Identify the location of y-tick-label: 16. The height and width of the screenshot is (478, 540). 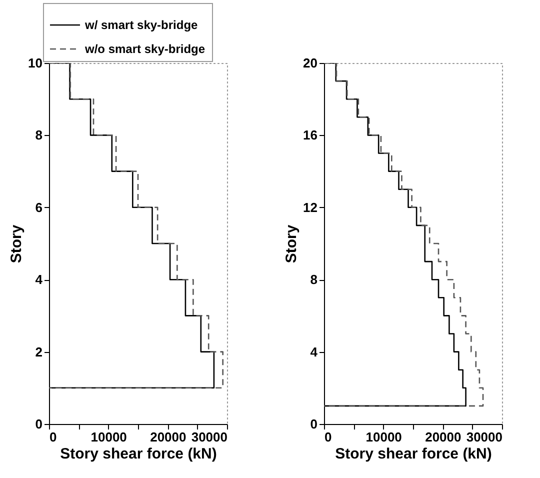
(310, 135).